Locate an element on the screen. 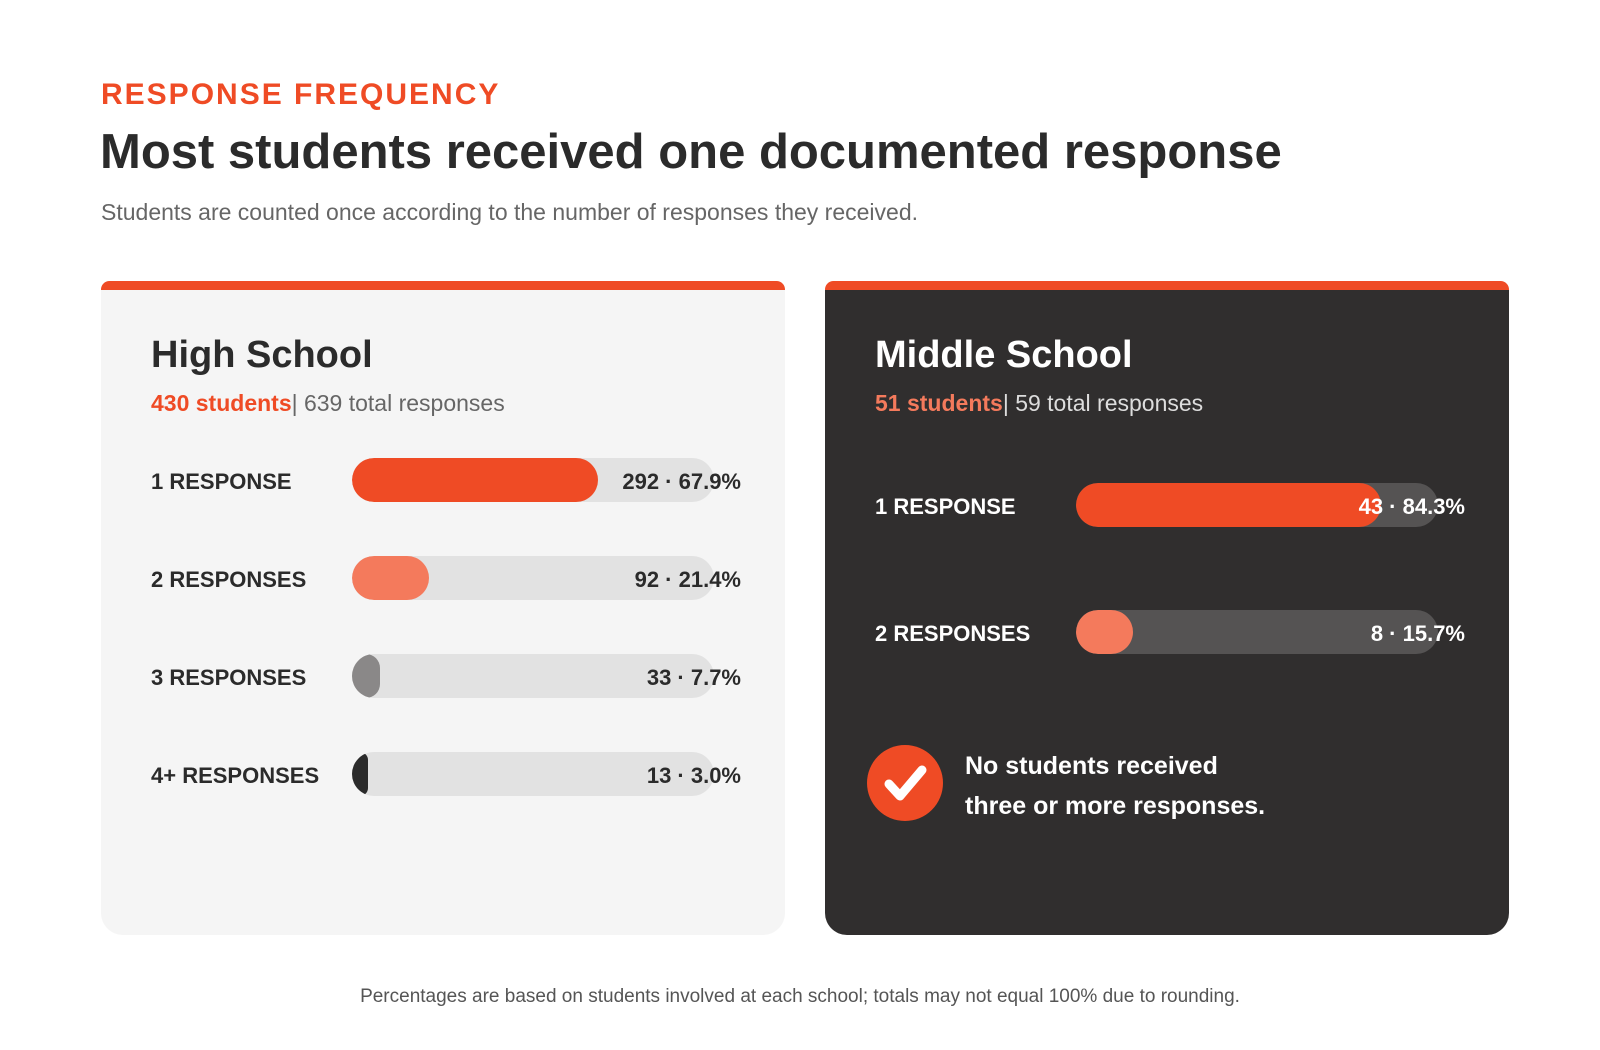  note-line: No students received is located at coordinates (1091, 766).